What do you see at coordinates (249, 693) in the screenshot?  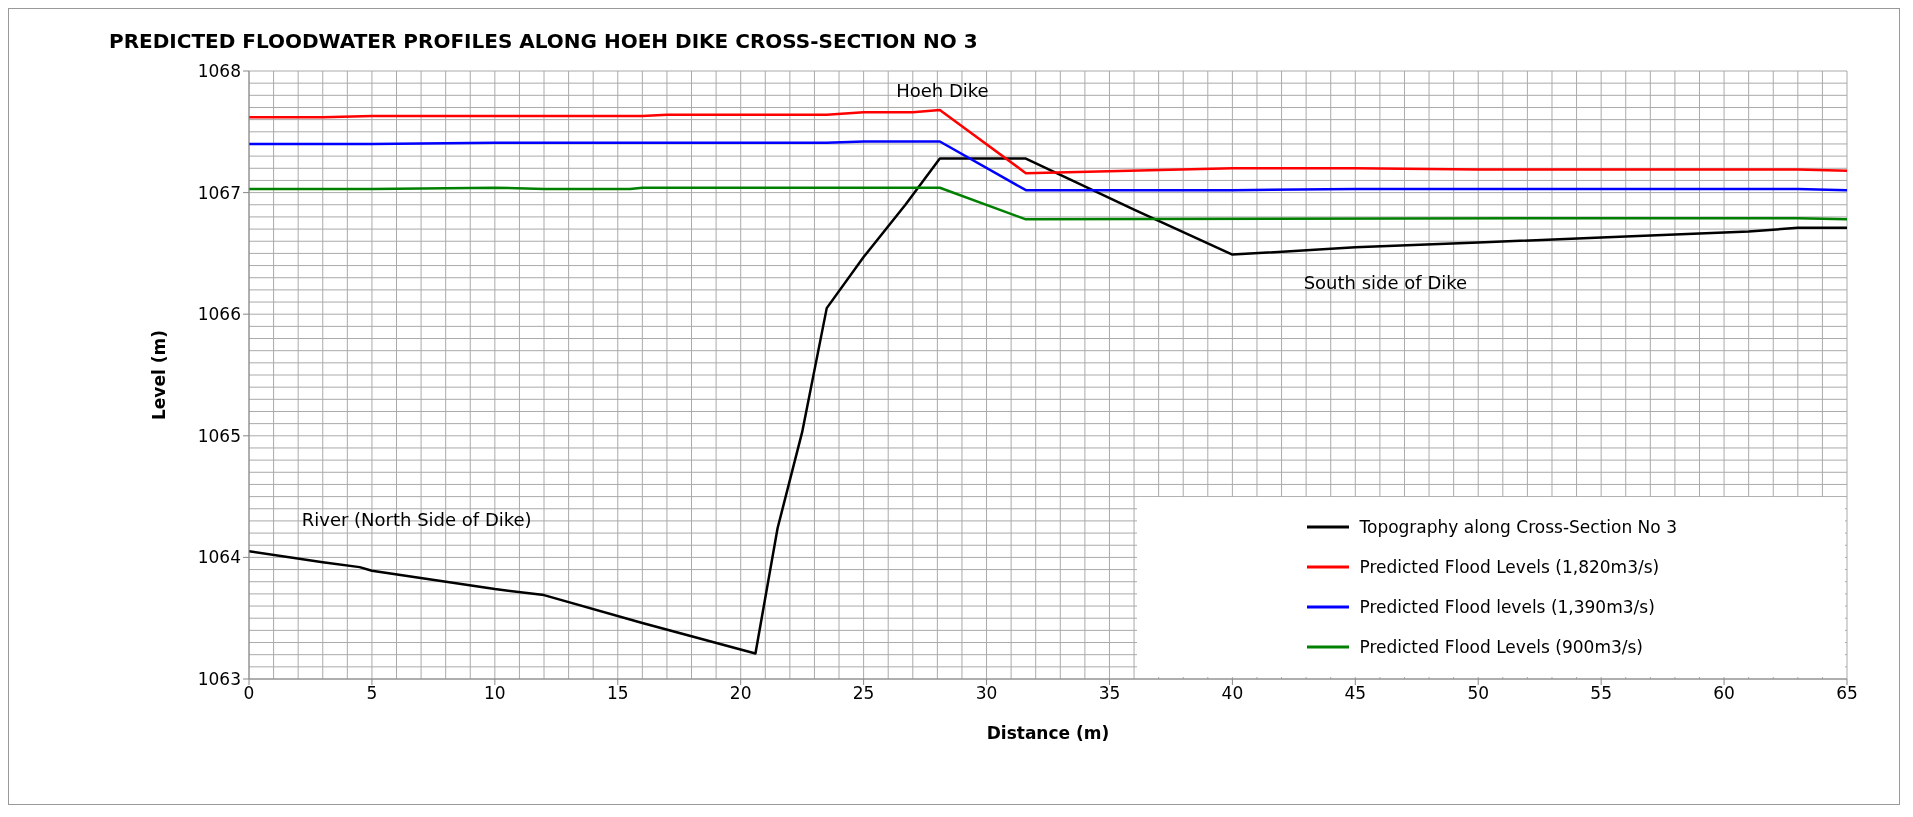 I see `x-tick-label: 0` at bounding box center [249, 693].